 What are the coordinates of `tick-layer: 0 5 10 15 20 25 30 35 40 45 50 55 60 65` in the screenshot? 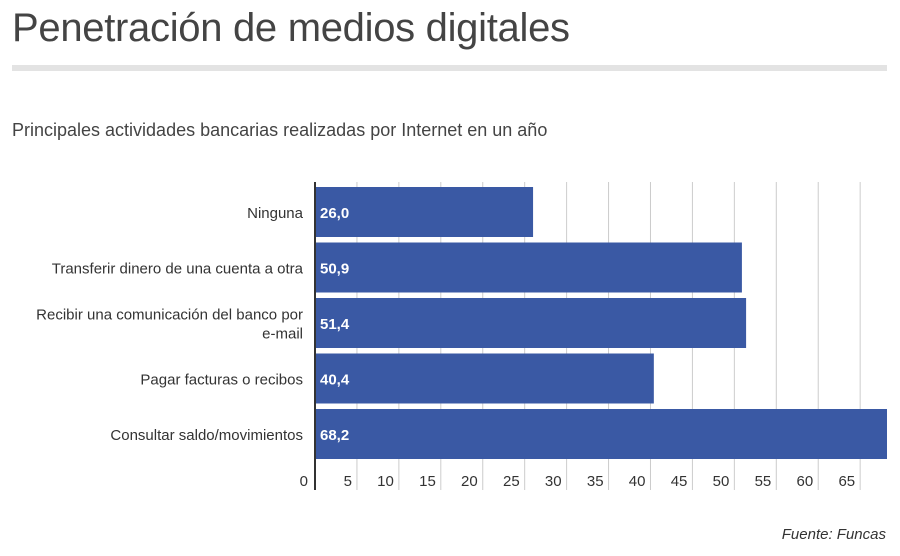 It's located at (578, 481).